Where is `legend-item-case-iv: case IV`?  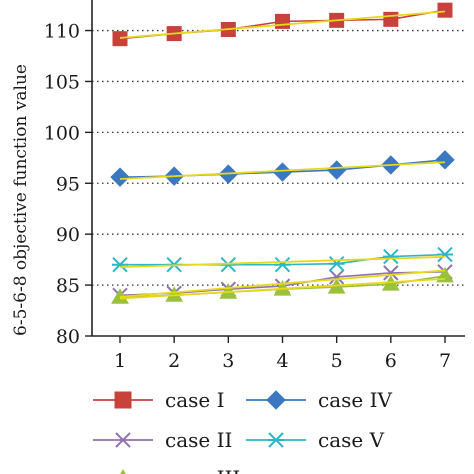
legend-item-case-iv: case IV is located at coordinates (319, 400).